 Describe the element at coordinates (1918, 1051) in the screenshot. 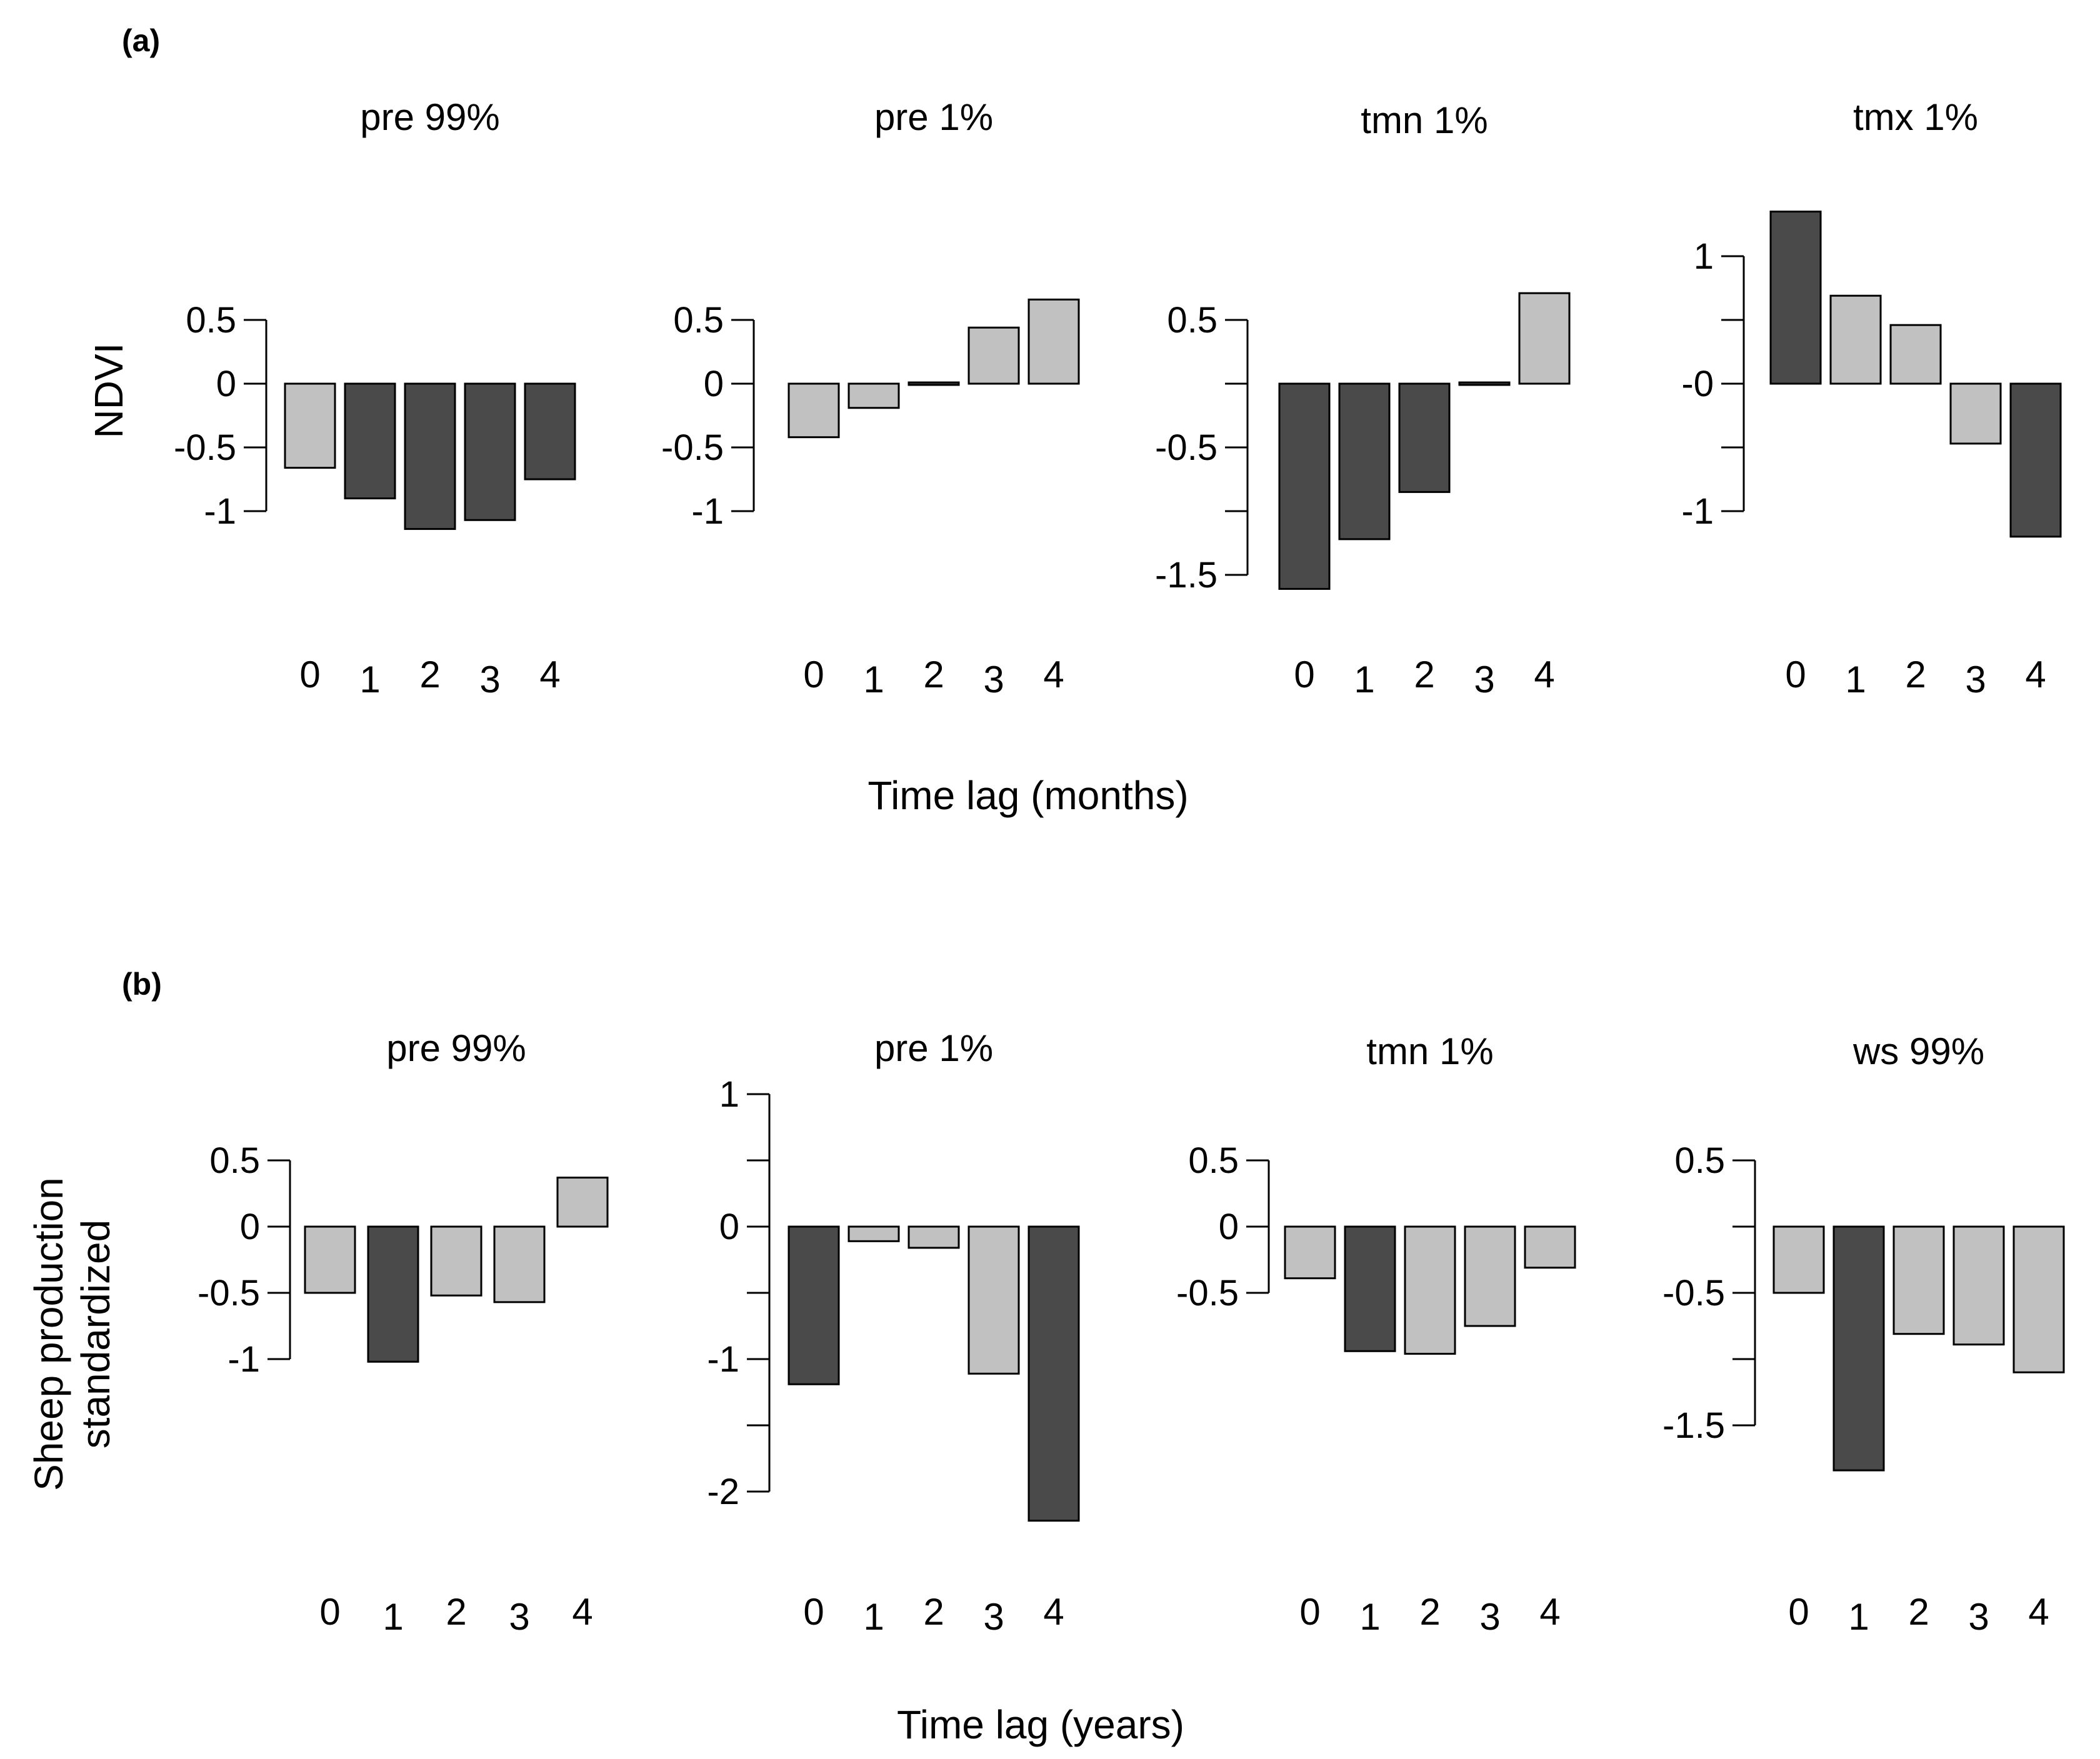

I see `subplot-title: ws 99%` at that location.